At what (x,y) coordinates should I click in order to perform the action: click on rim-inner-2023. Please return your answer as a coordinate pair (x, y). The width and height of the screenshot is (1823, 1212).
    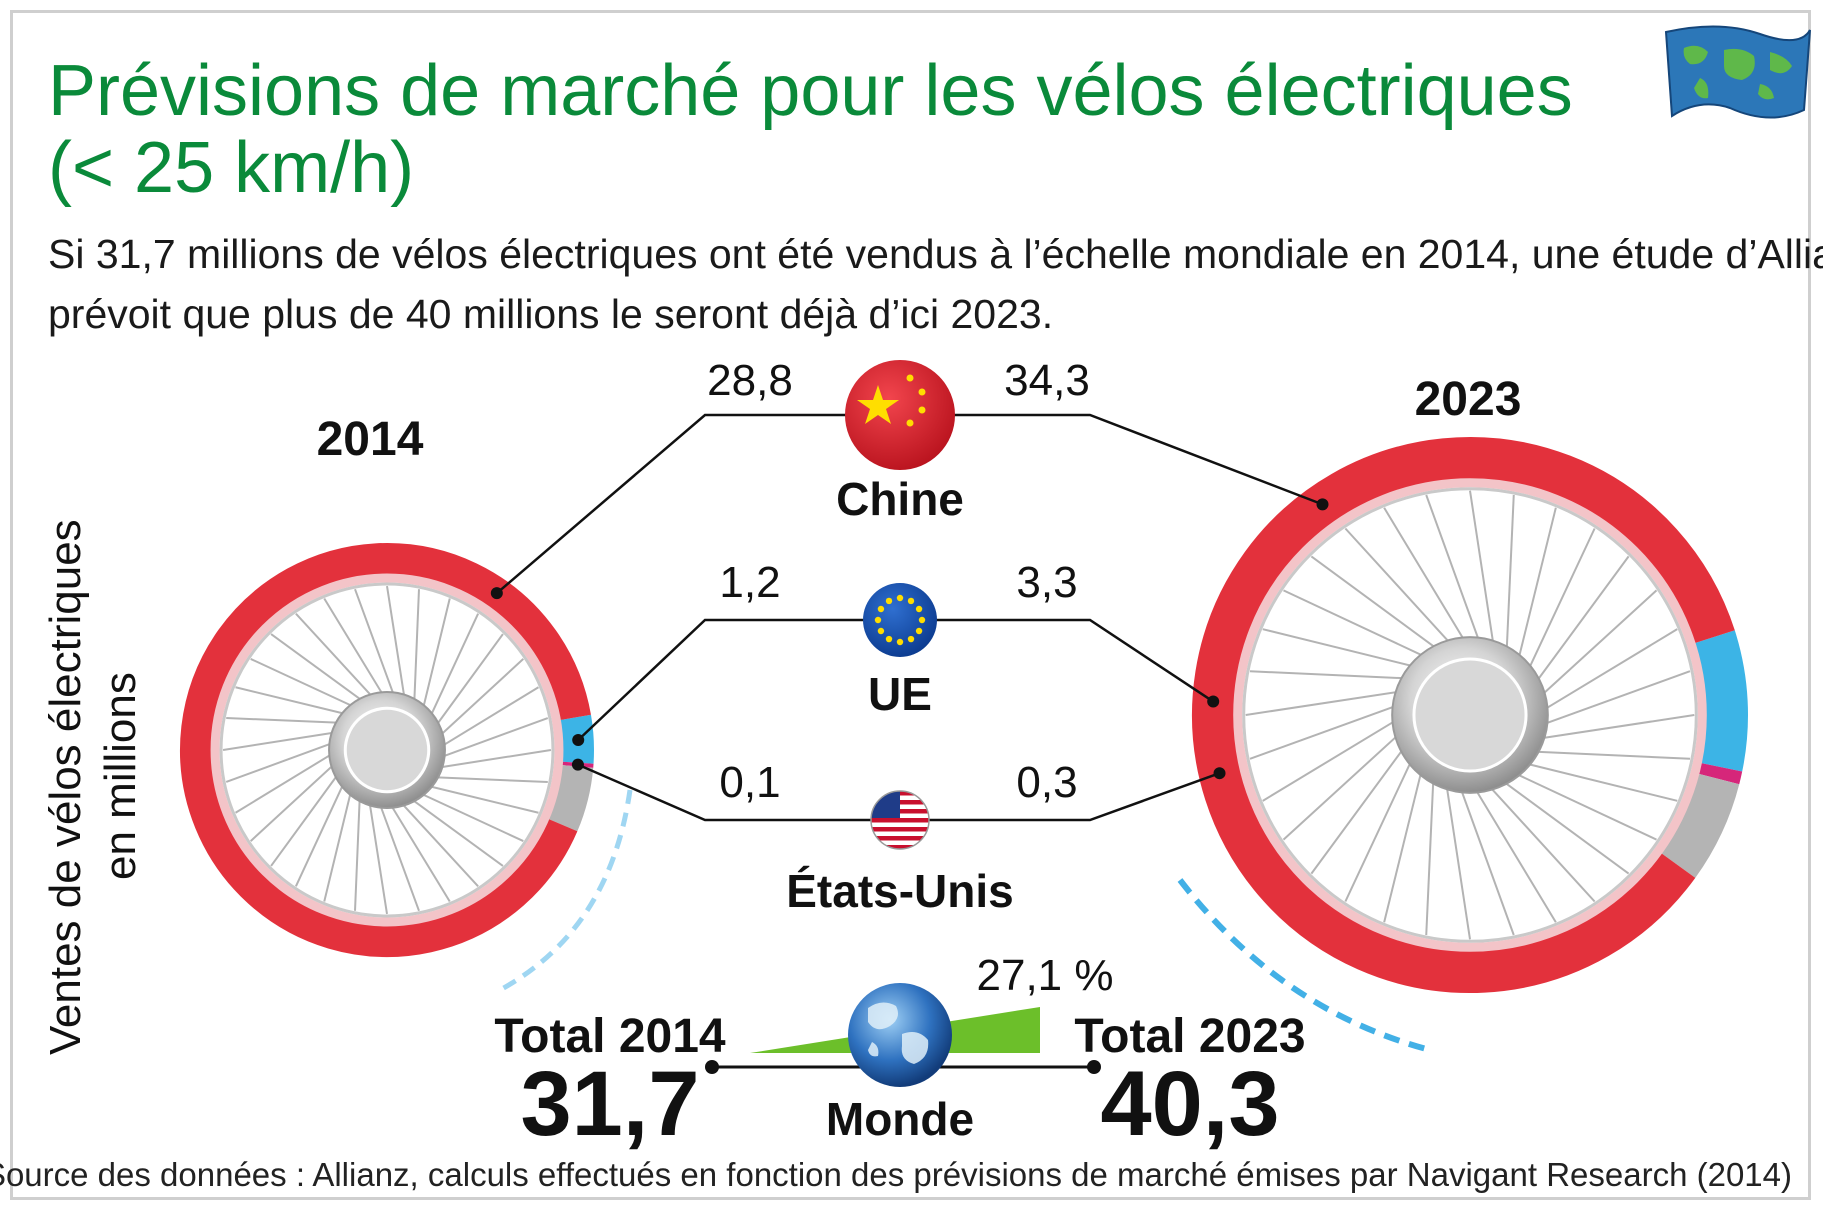
    Looking at the image, I should click on (1470, 715).